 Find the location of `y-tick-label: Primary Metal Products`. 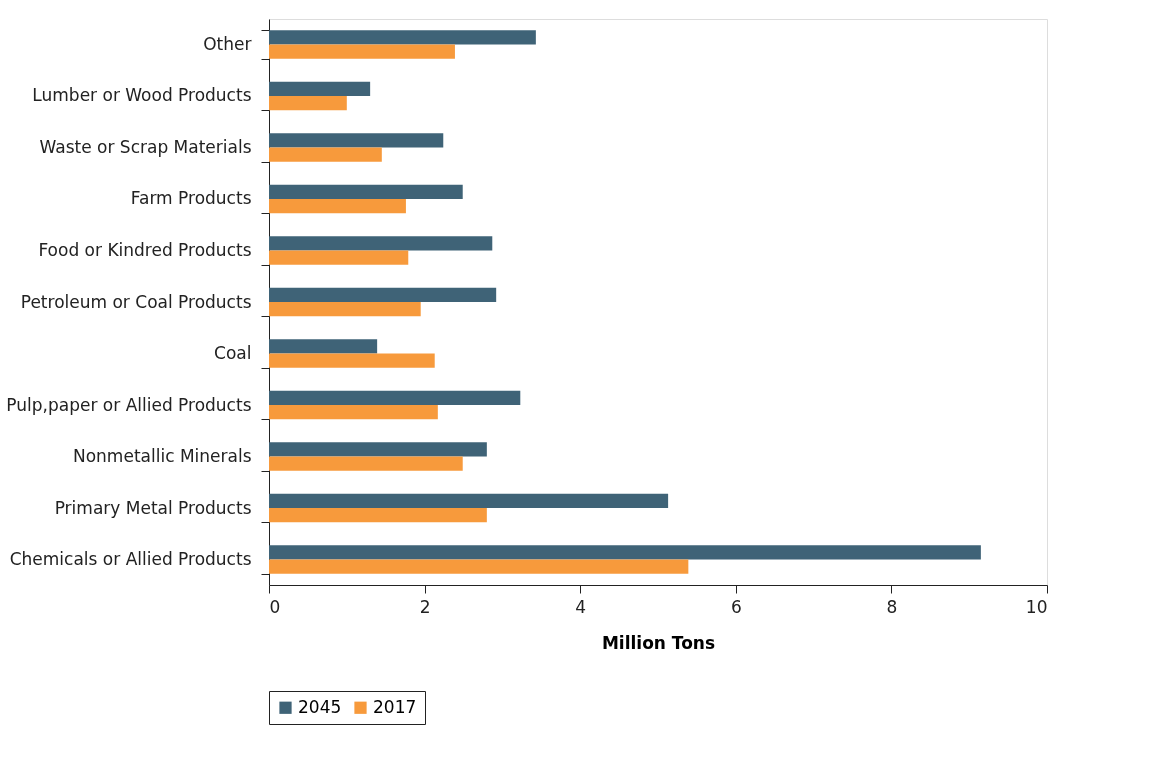

y-tick-label: Primary Metal Products is located at coordinates (153, 507).